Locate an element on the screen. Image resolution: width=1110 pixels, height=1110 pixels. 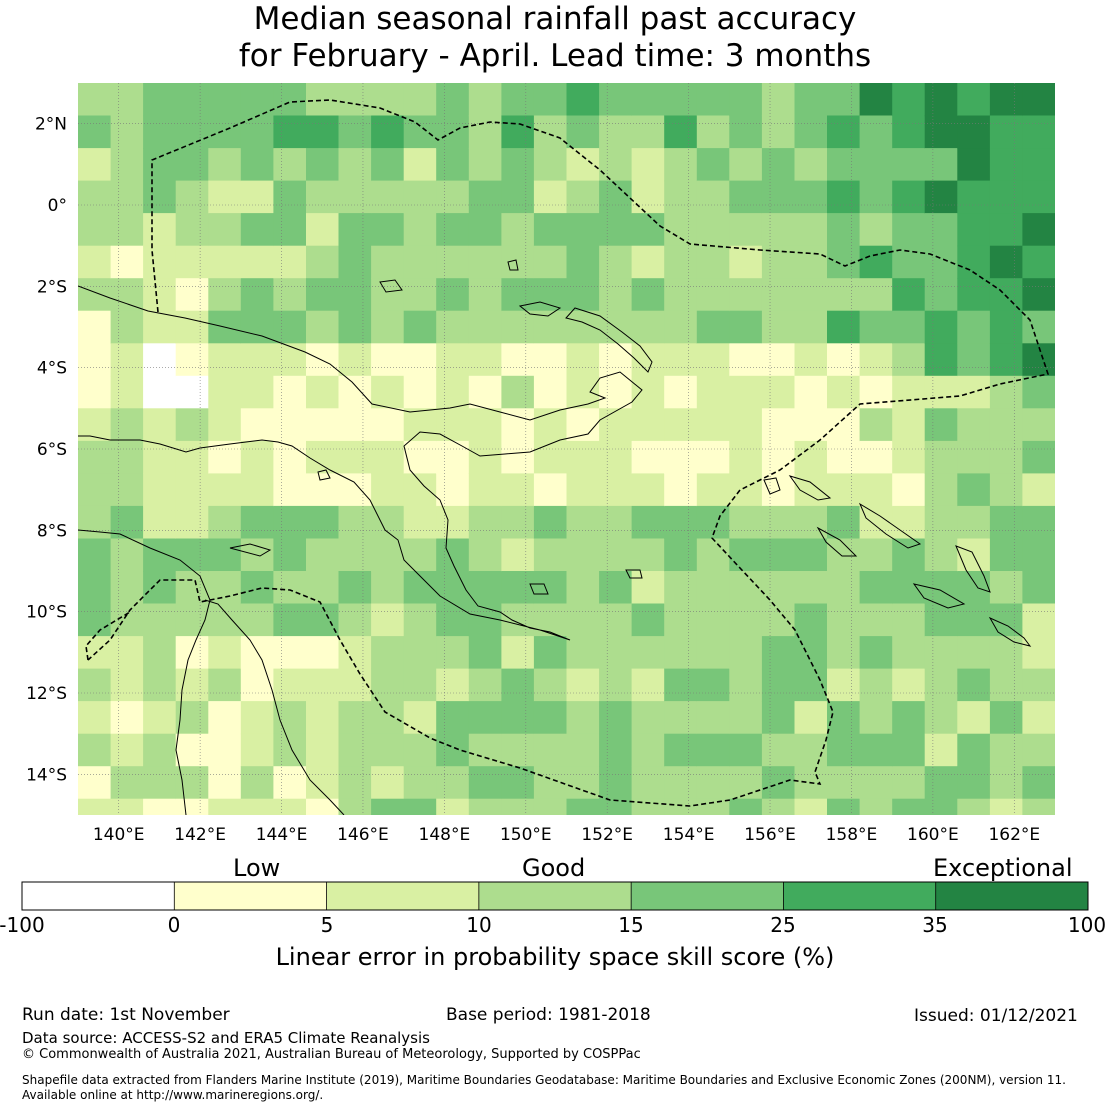
x-tick-label: 144°E is located at coordinates (282, 835).